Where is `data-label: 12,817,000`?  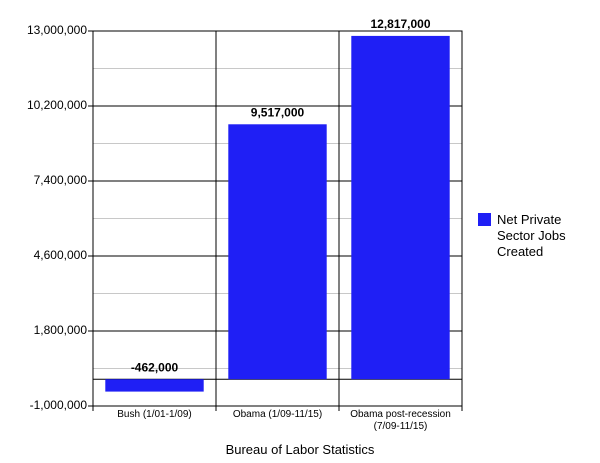 data-label: 12,817,000 is located at coordinates (400, 24).